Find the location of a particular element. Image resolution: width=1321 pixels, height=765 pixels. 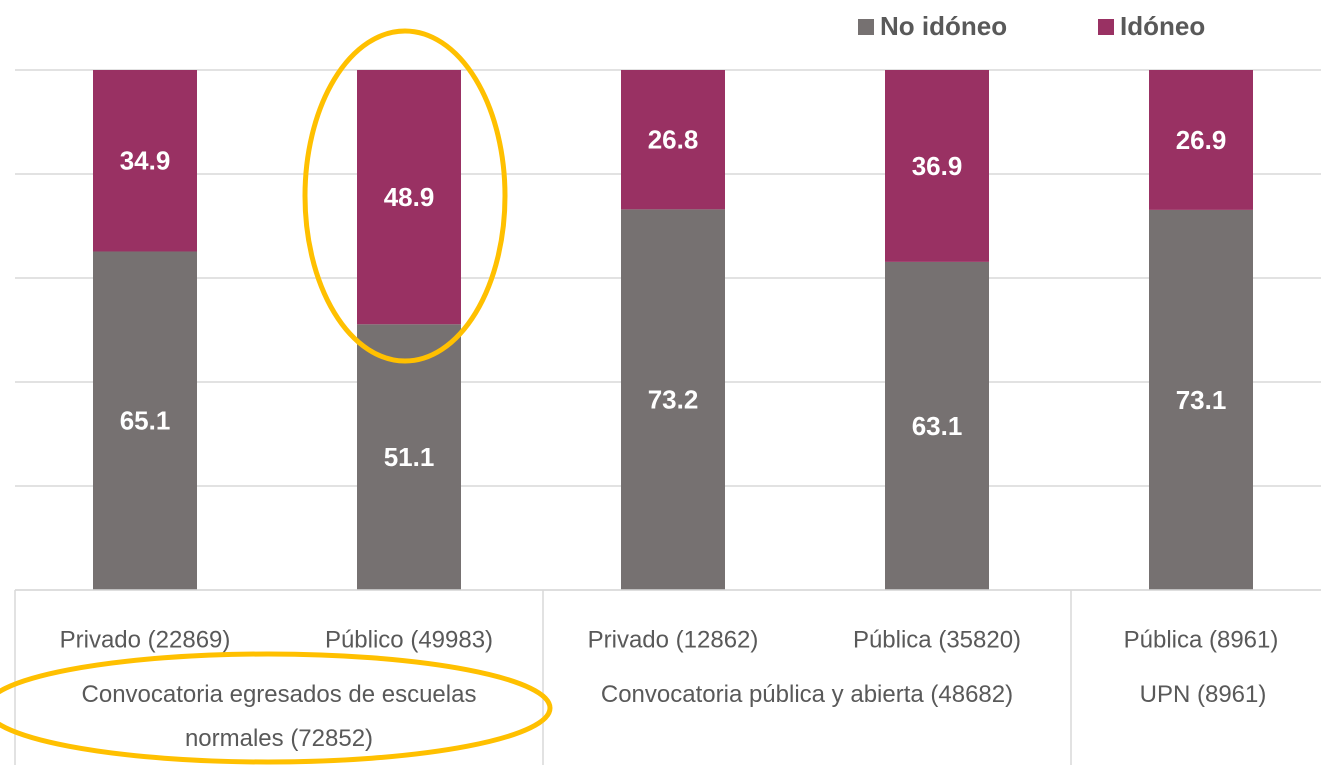

x-tick-label: Privado (12862) is located at coordinates (673, 639).